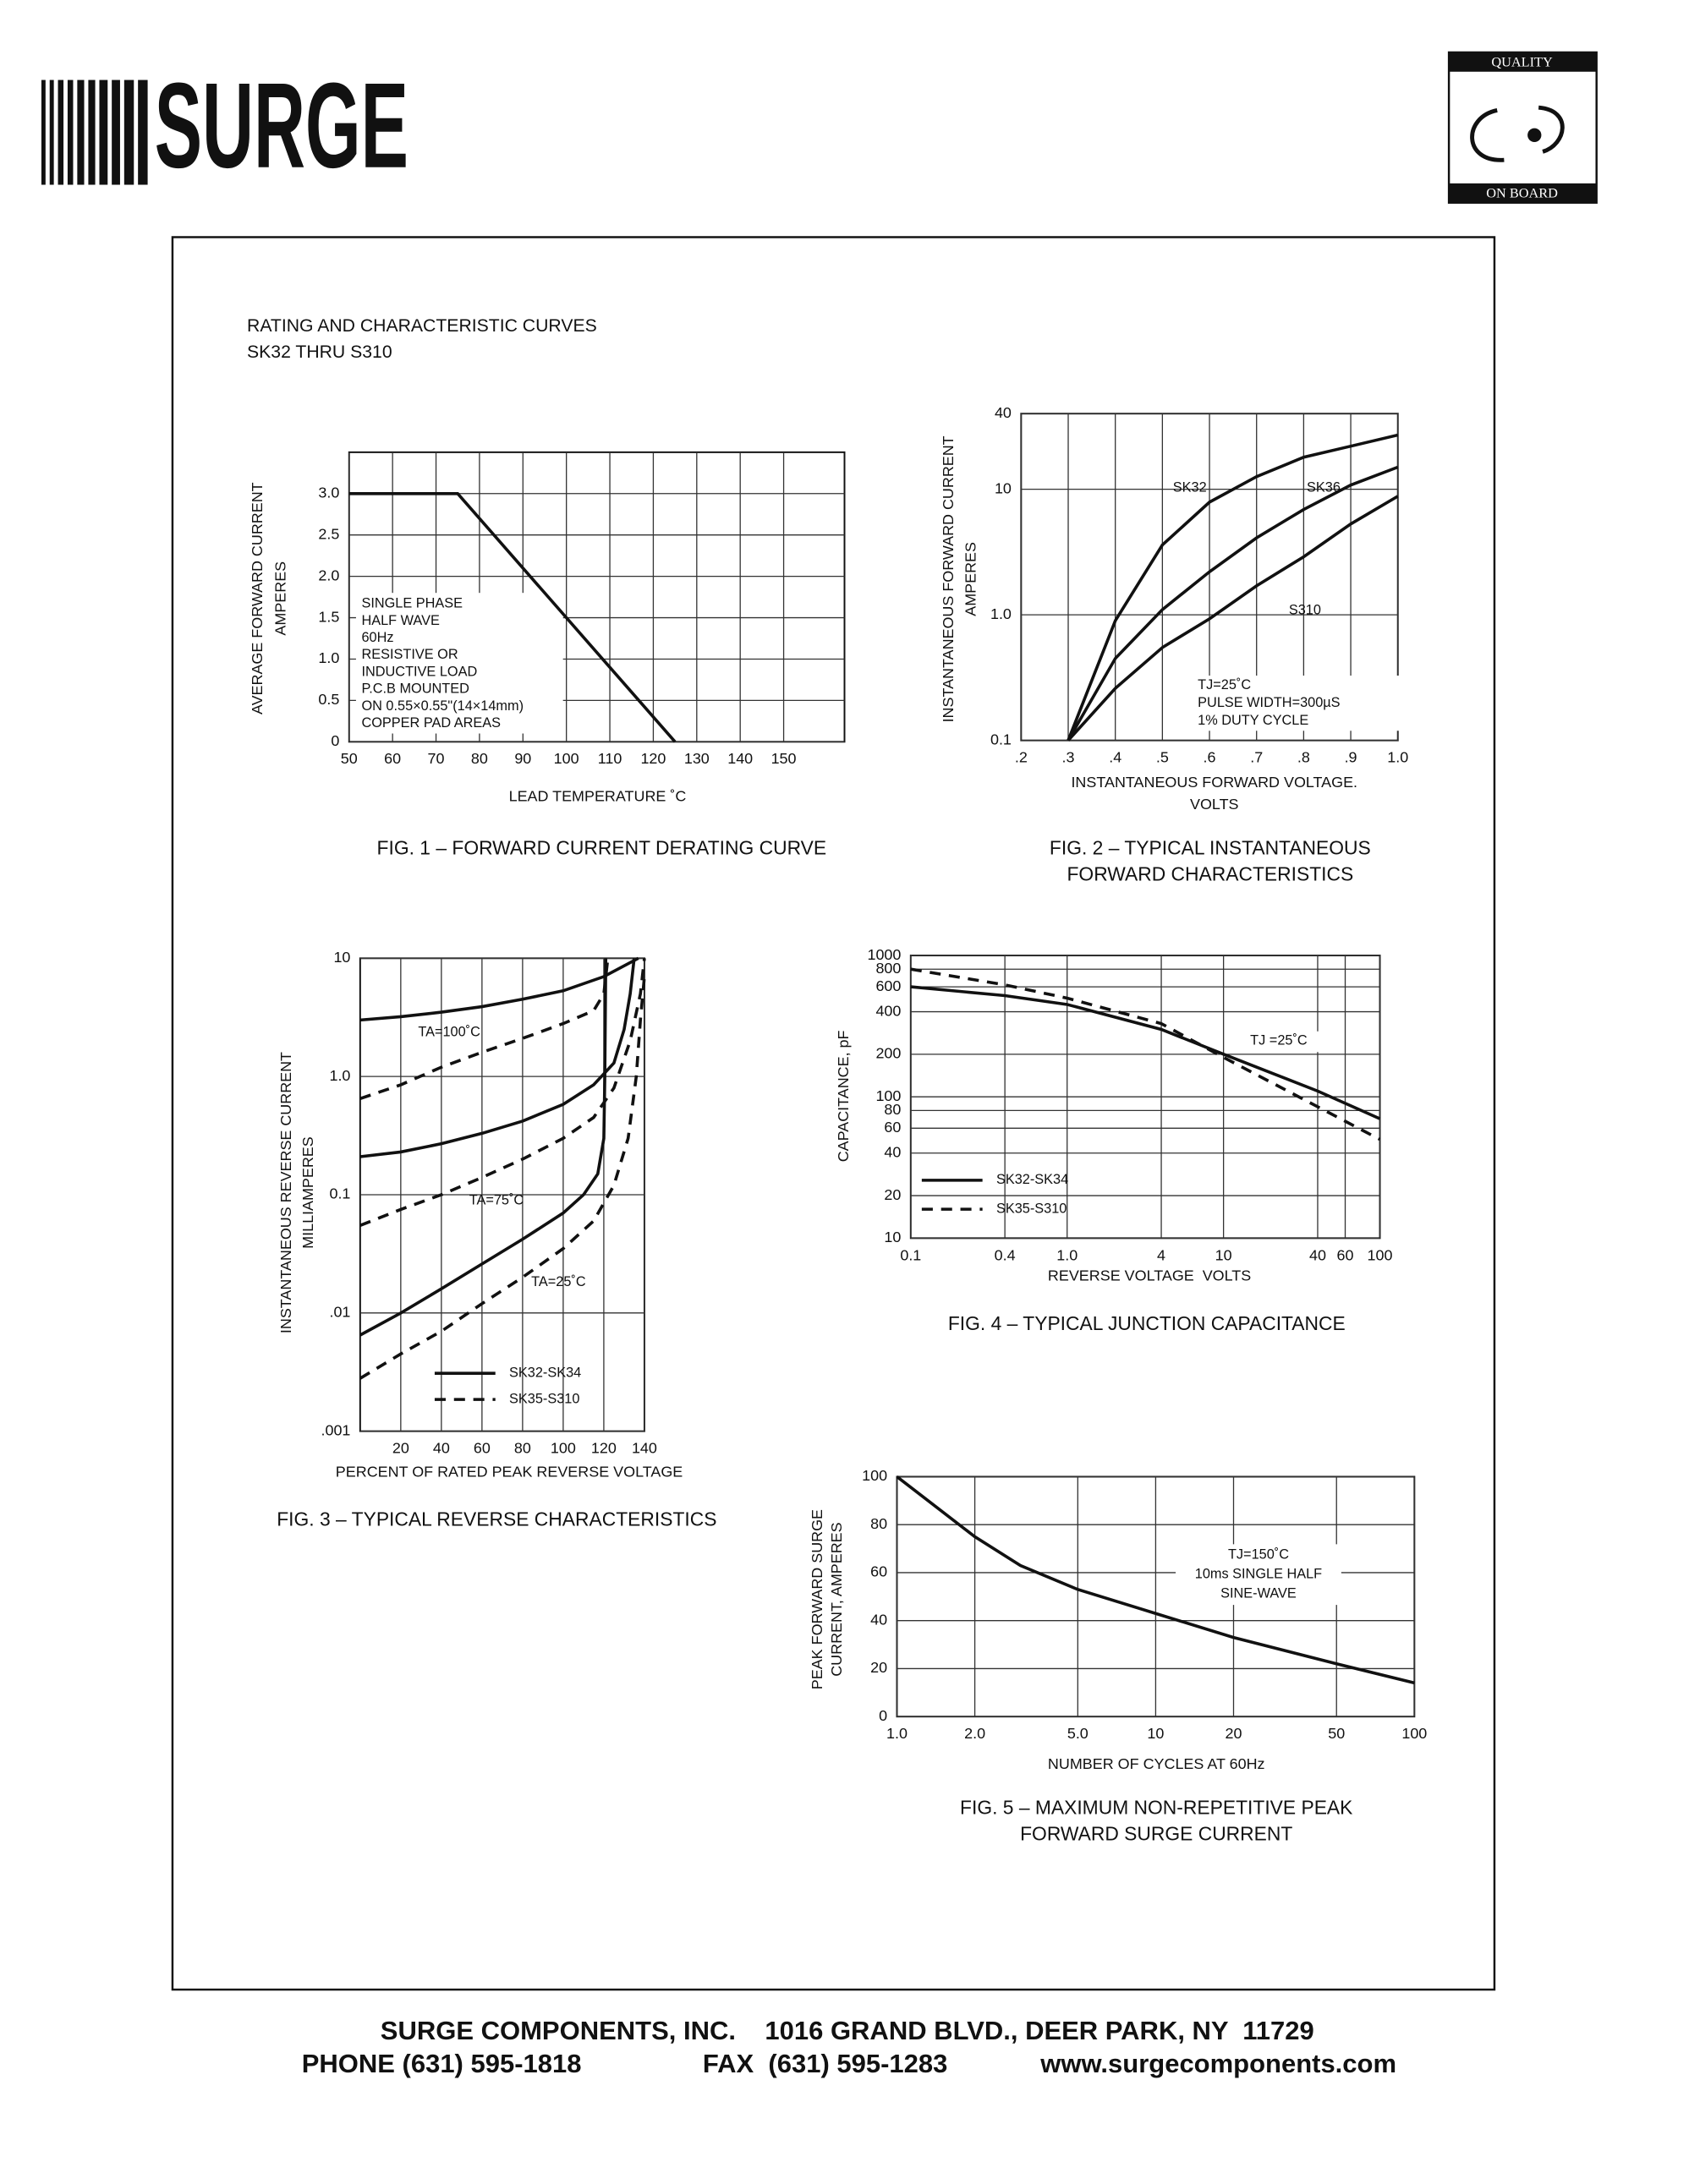 The height and width of the screenshot is (2184, 1689). What do you see at coordinates (1258, 1575) in the screenshot?
I see `annotation: 10ms SINGLE HALF` at bounding box center [1258, 1575].